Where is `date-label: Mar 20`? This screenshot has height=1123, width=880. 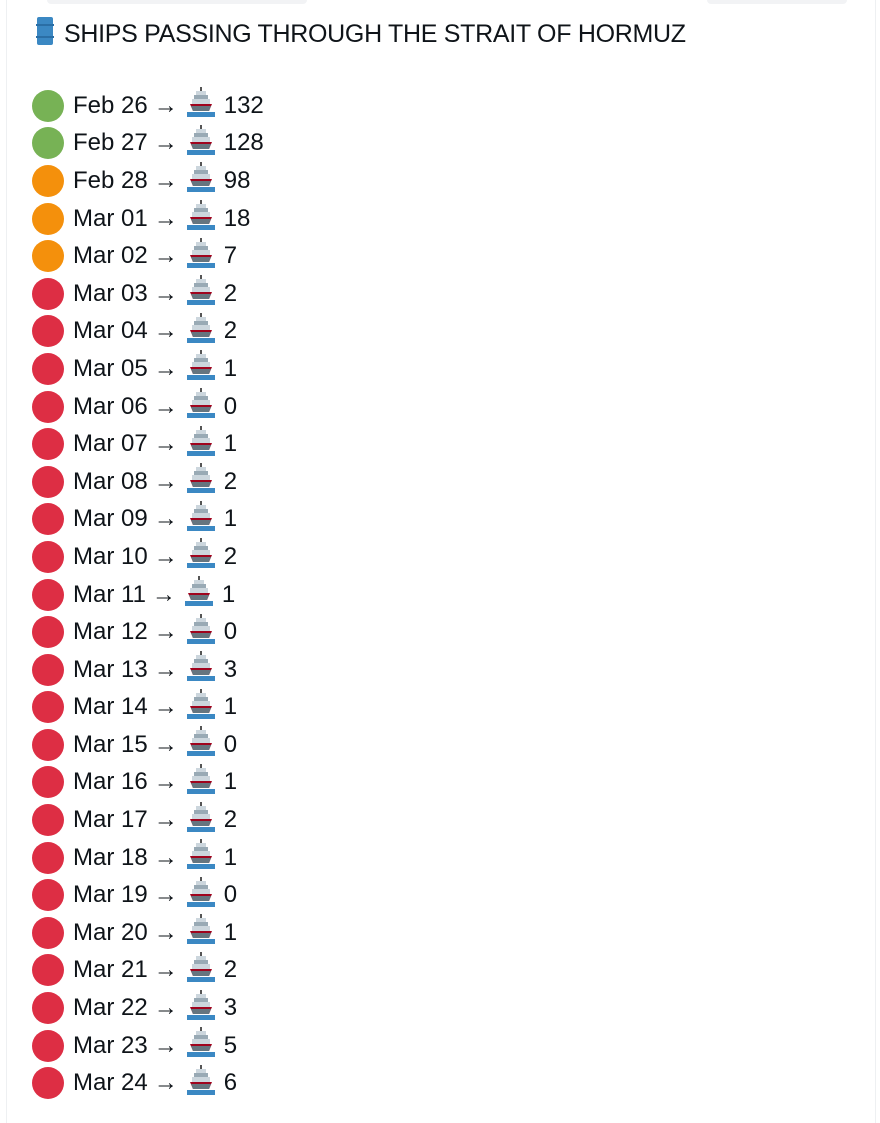
date-label: Mar 20 is located at coordinates (110, 932).